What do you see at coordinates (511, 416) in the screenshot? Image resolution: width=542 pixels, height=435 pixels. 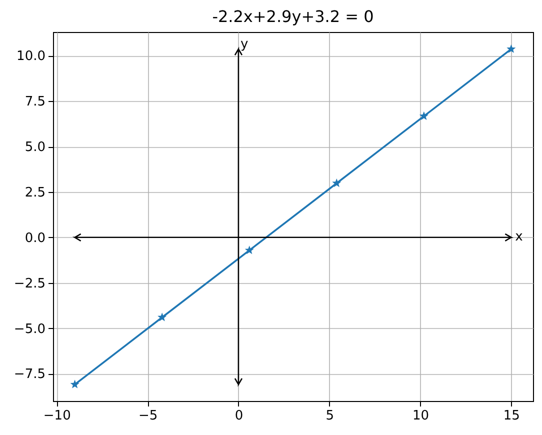 I see `x-tick-label: 15` at bounding box center [511, 416].